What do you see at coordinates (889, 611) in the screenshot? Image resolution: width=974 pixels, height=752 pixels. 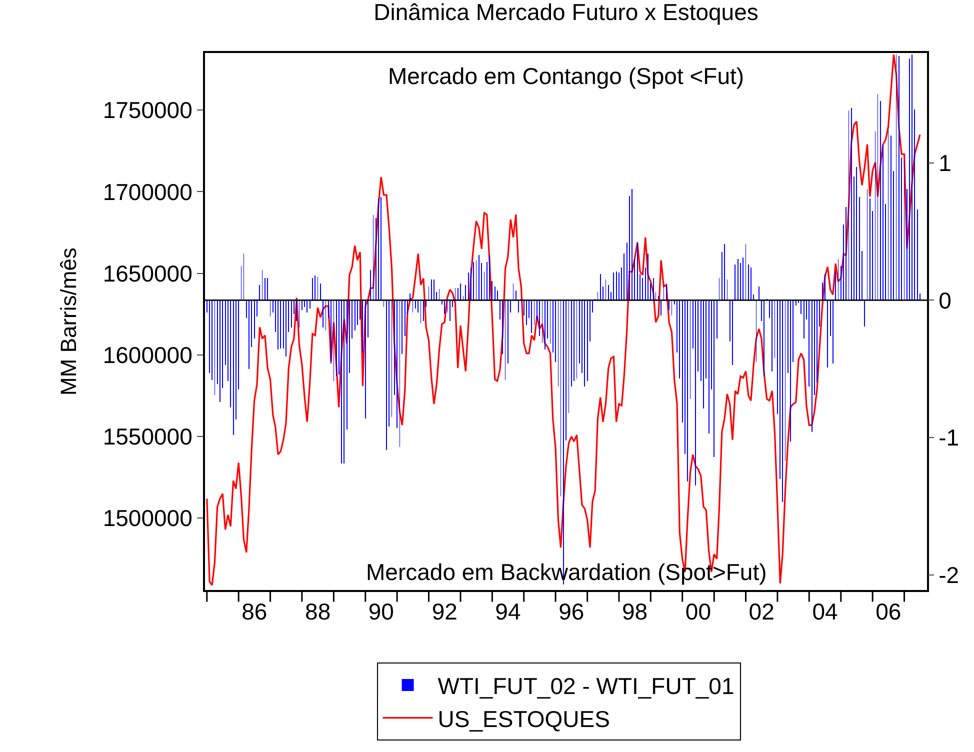 I see `x-tick-label: 06` at bounding box center [889, 611].